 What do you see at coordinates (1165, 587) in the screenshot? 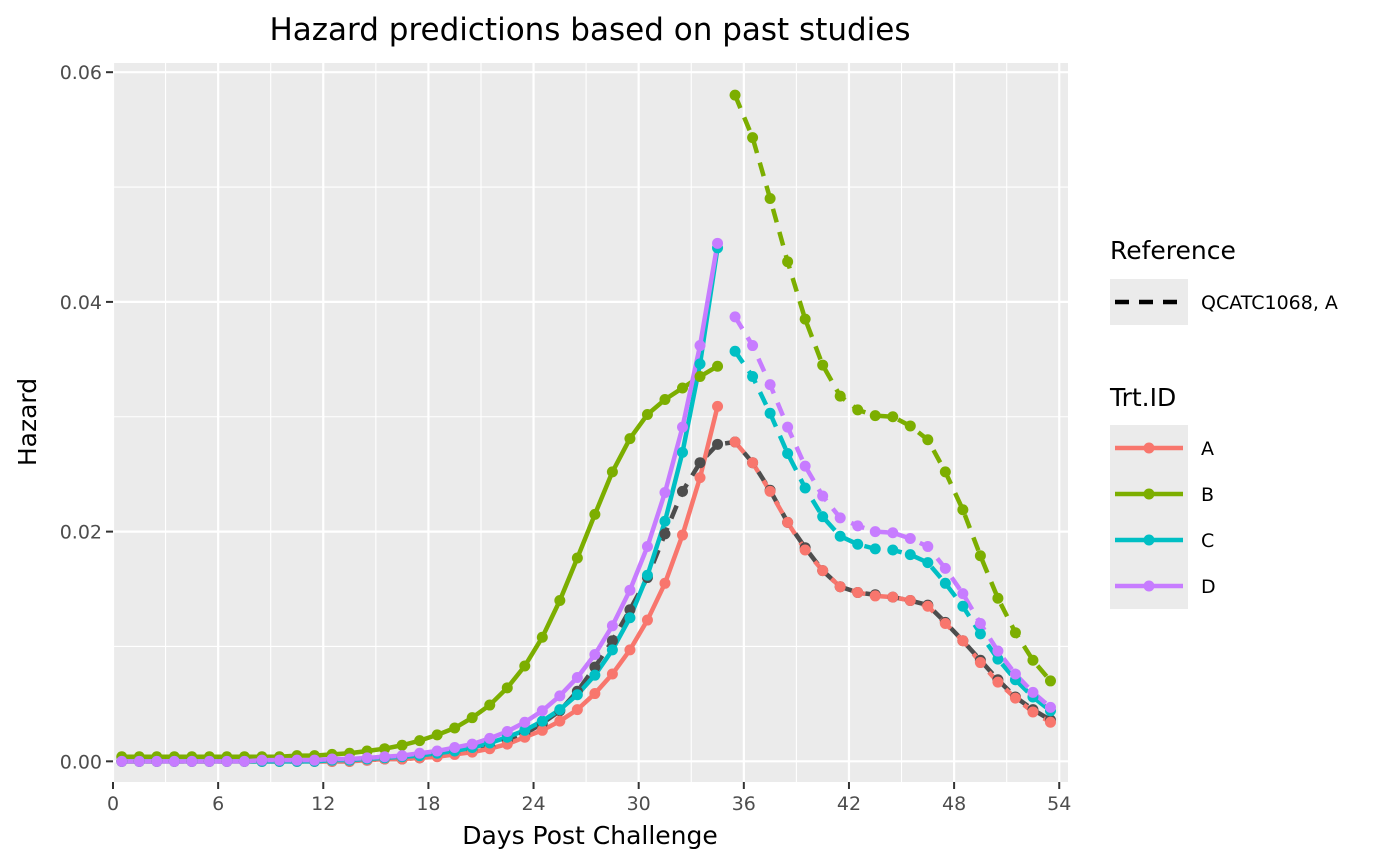
I see `legend-trtid-entry-d: D` at bounding box center [1165, 587].